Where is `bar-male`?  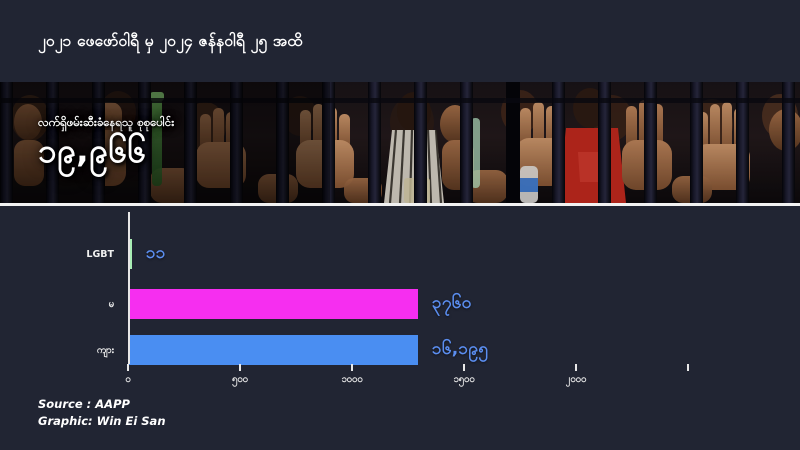
bar-male is located at coordinates (273, 350).